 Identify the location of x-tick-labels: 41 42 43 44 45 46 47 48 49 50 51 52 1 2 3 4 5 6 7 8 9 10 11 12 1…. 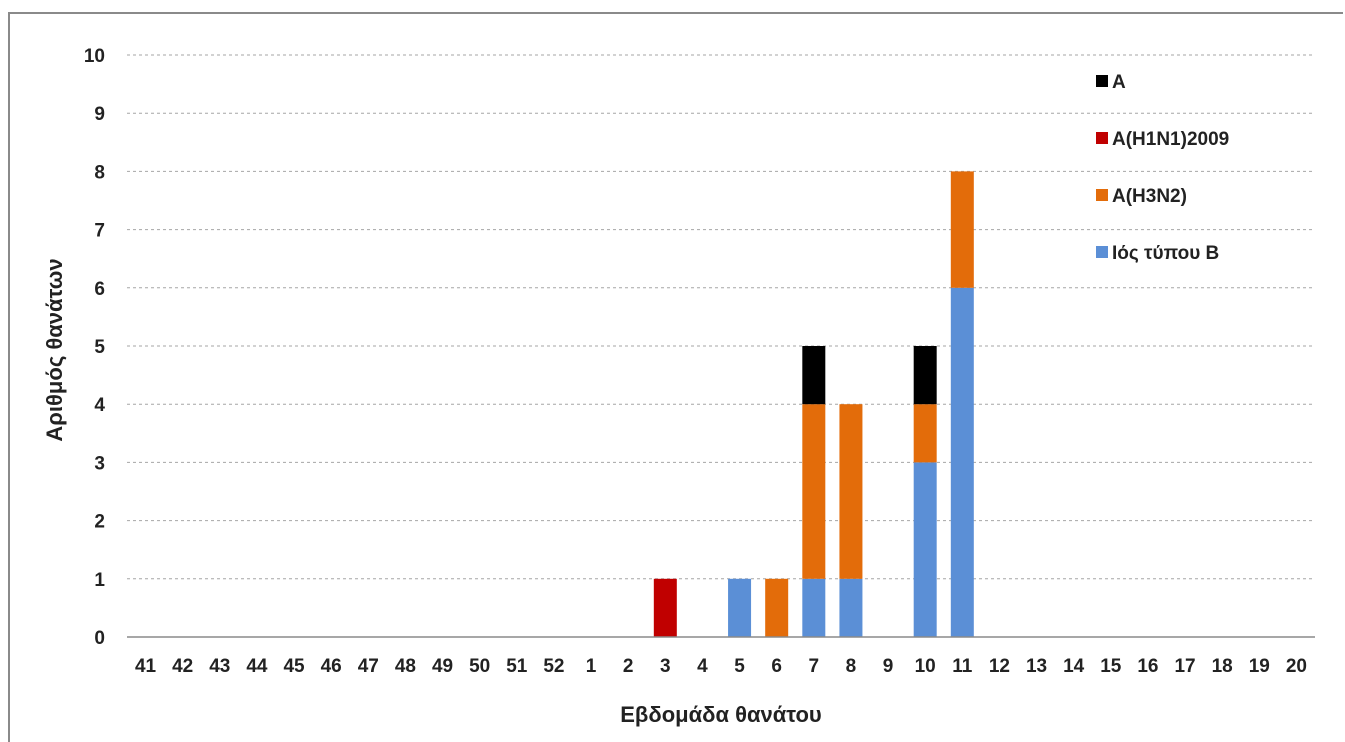
(721, 666).